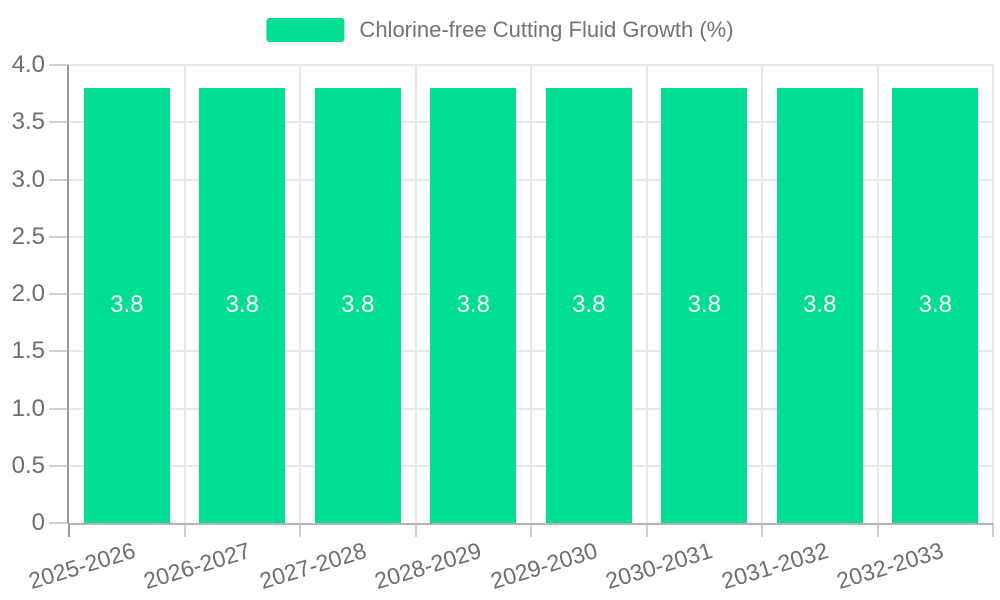 The image size is (1000, 600). I want to click on y-axis-tick-label: 3.5, so click(28, 122).